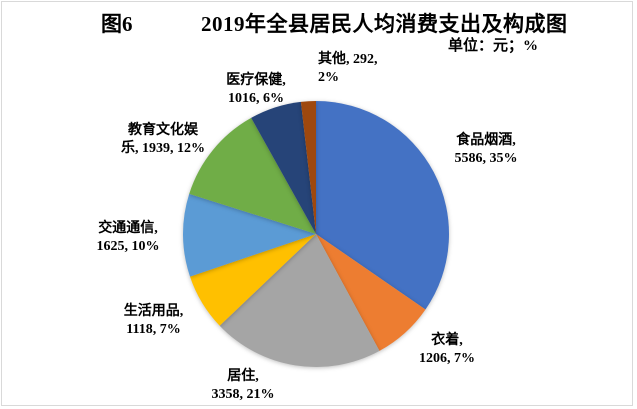 This screenshot has height=409, width=637. Describe the element at coordinates (128, 246) in the screenshot. I see `data-label-line: 1625, 10%` at that location.